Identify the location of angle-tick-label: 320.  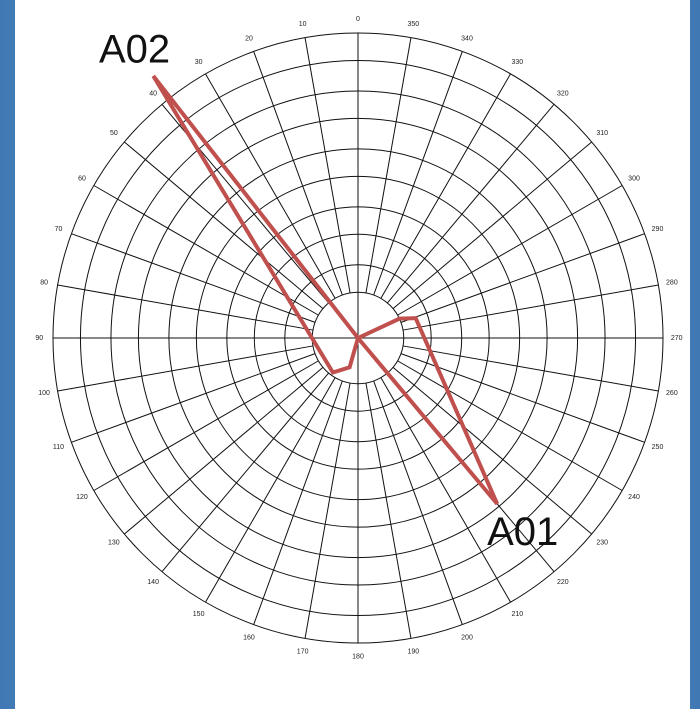
(563, 94).